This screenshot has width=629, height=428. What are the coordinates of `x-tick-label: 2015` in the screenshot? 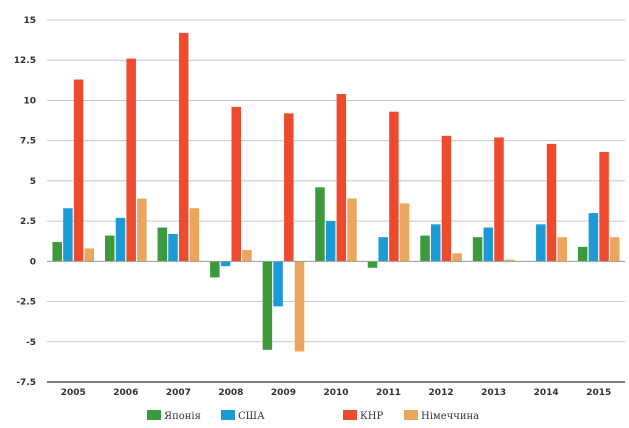 It's located at (598, 393).